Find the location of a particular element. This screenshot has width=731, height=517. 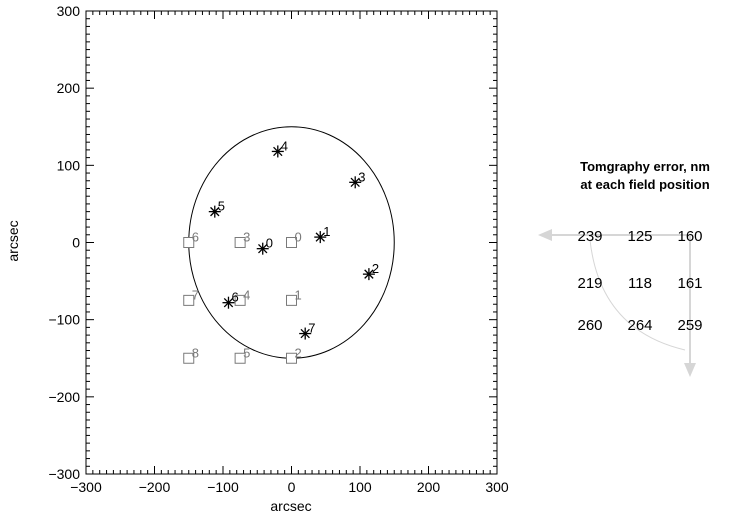

x-tick-label: −200 is located at coordinates (155, 487).